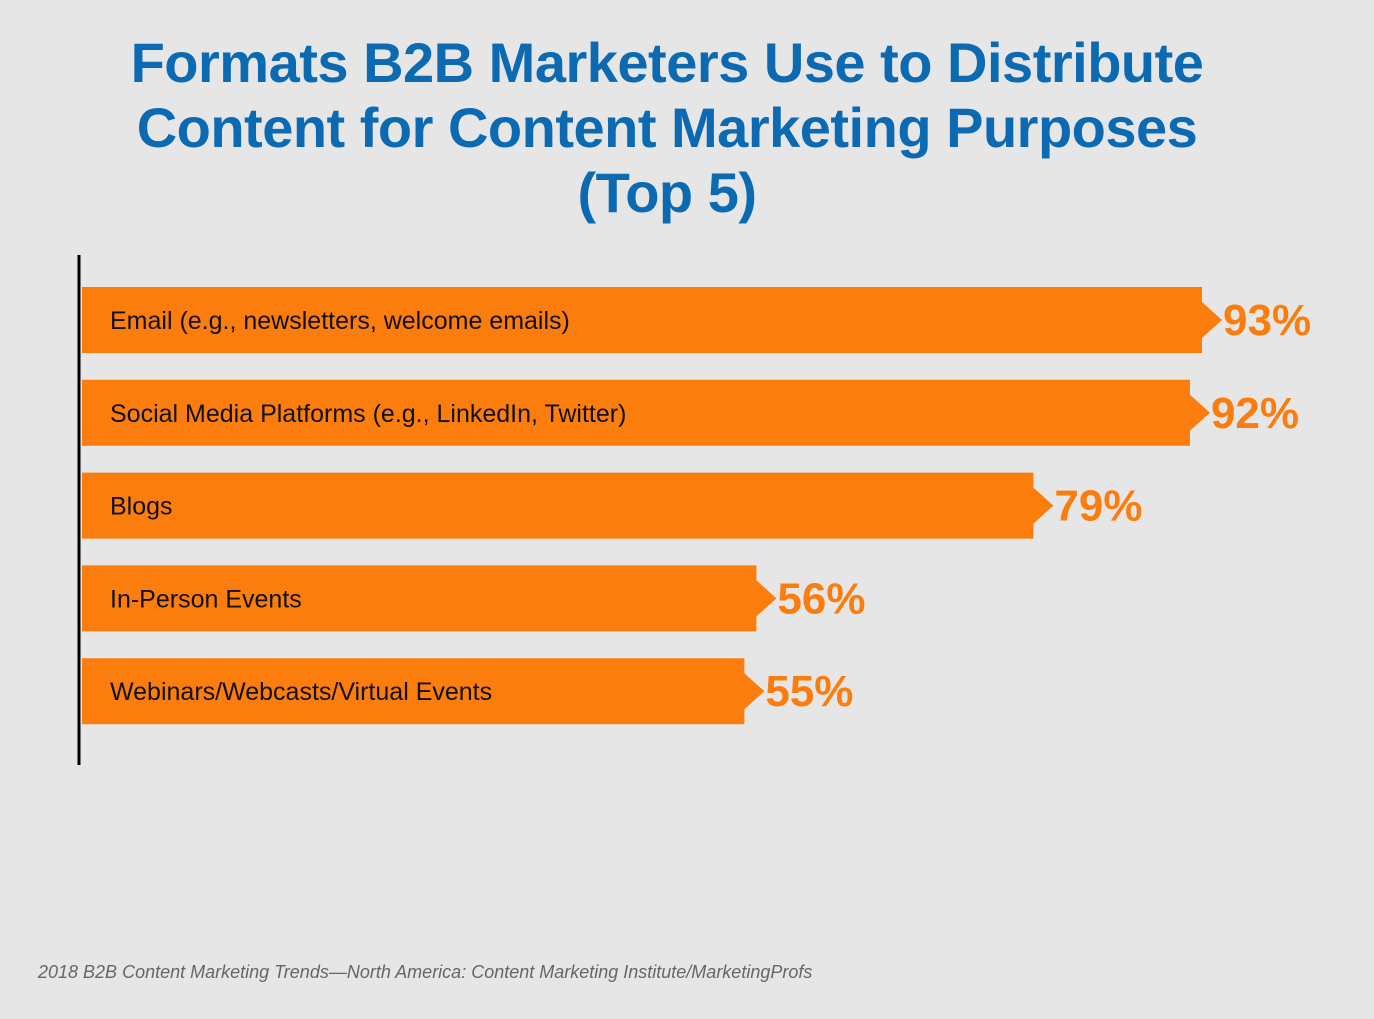 The width and height of the screenshot is (1374, 1019). Describe the element at coordinates (1267, 320) in the screenshot. I see `data-label: 93%` at that location.